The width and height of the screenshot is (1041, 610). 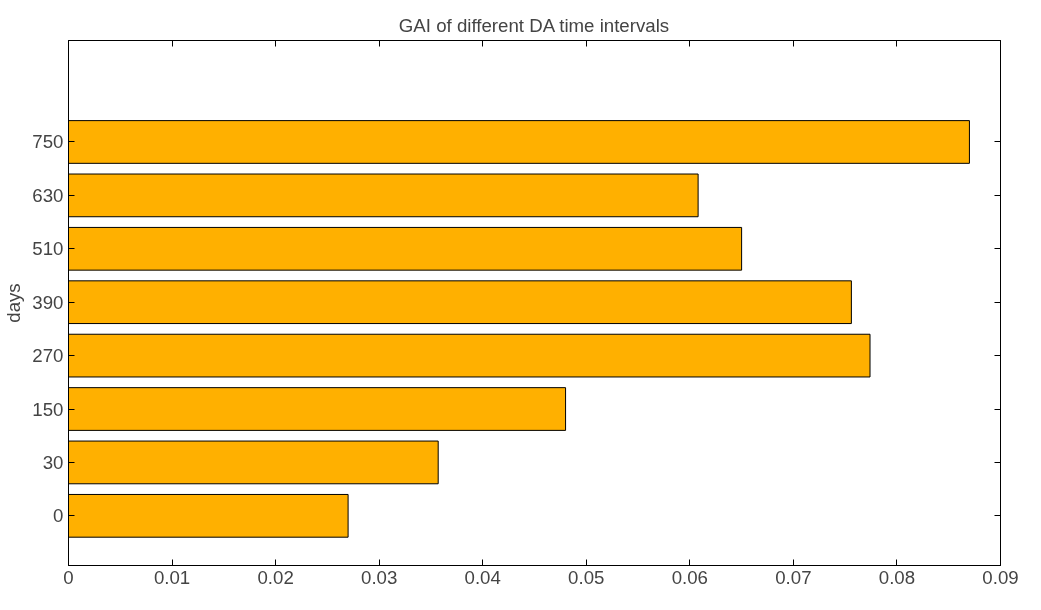 What do you see at coordinates (53, 462) in the screenshot?
I see `y-tick-label: 30` at bounding box center [53, 462].